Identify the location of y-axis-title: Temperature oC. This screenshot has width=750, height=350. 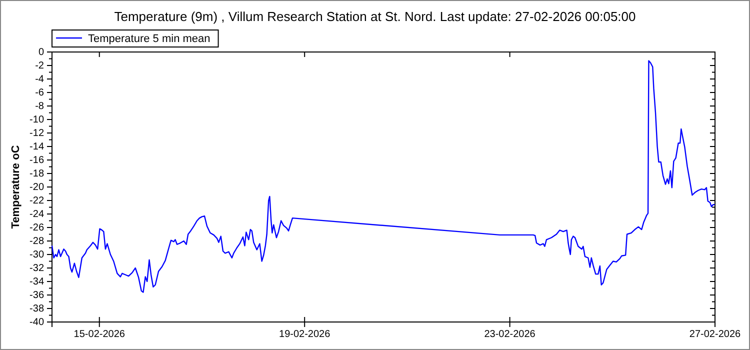
(16, 187).